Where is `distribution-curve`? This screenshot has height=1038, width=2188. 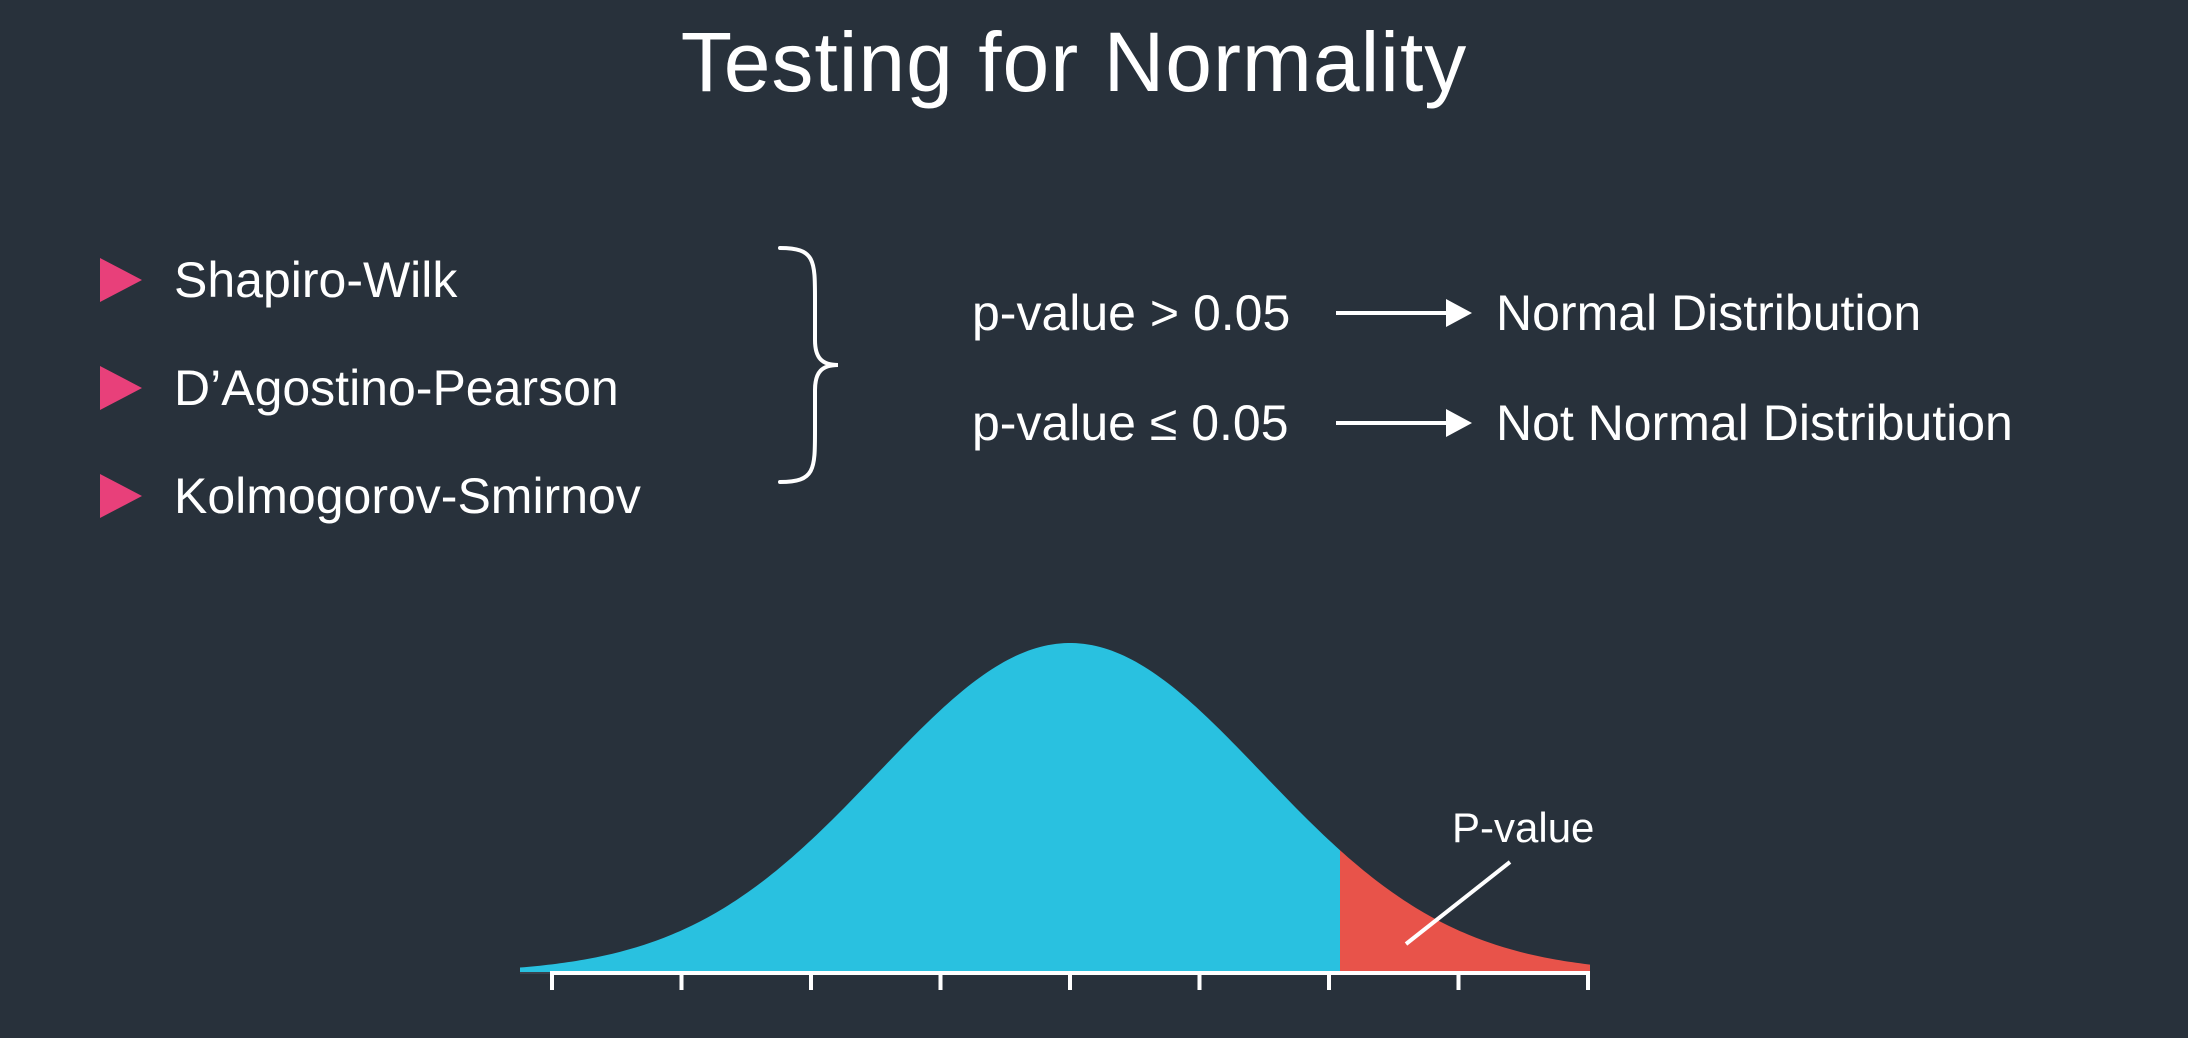 distribution-curve is located at coordinates (930, 808).